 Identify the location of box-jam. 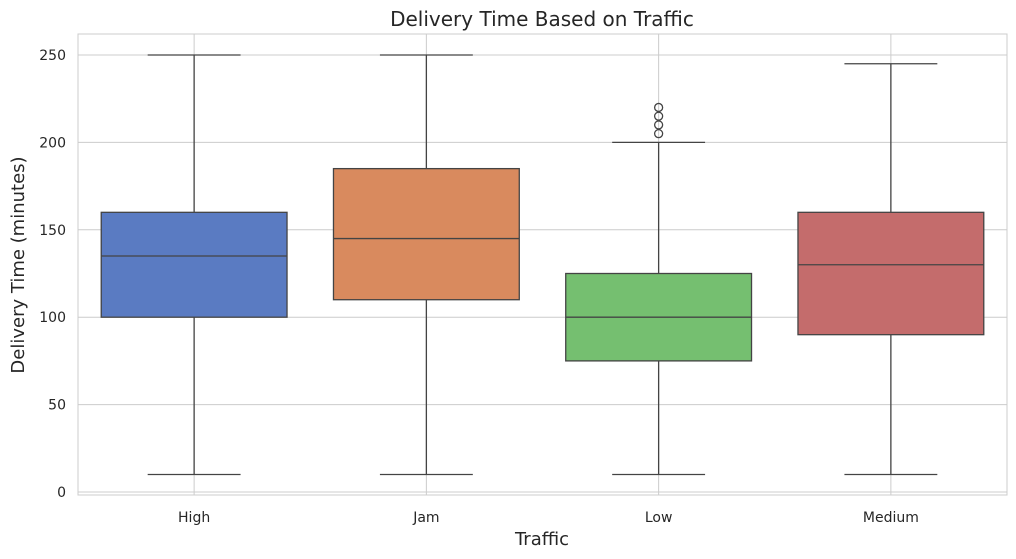
(426, 265).